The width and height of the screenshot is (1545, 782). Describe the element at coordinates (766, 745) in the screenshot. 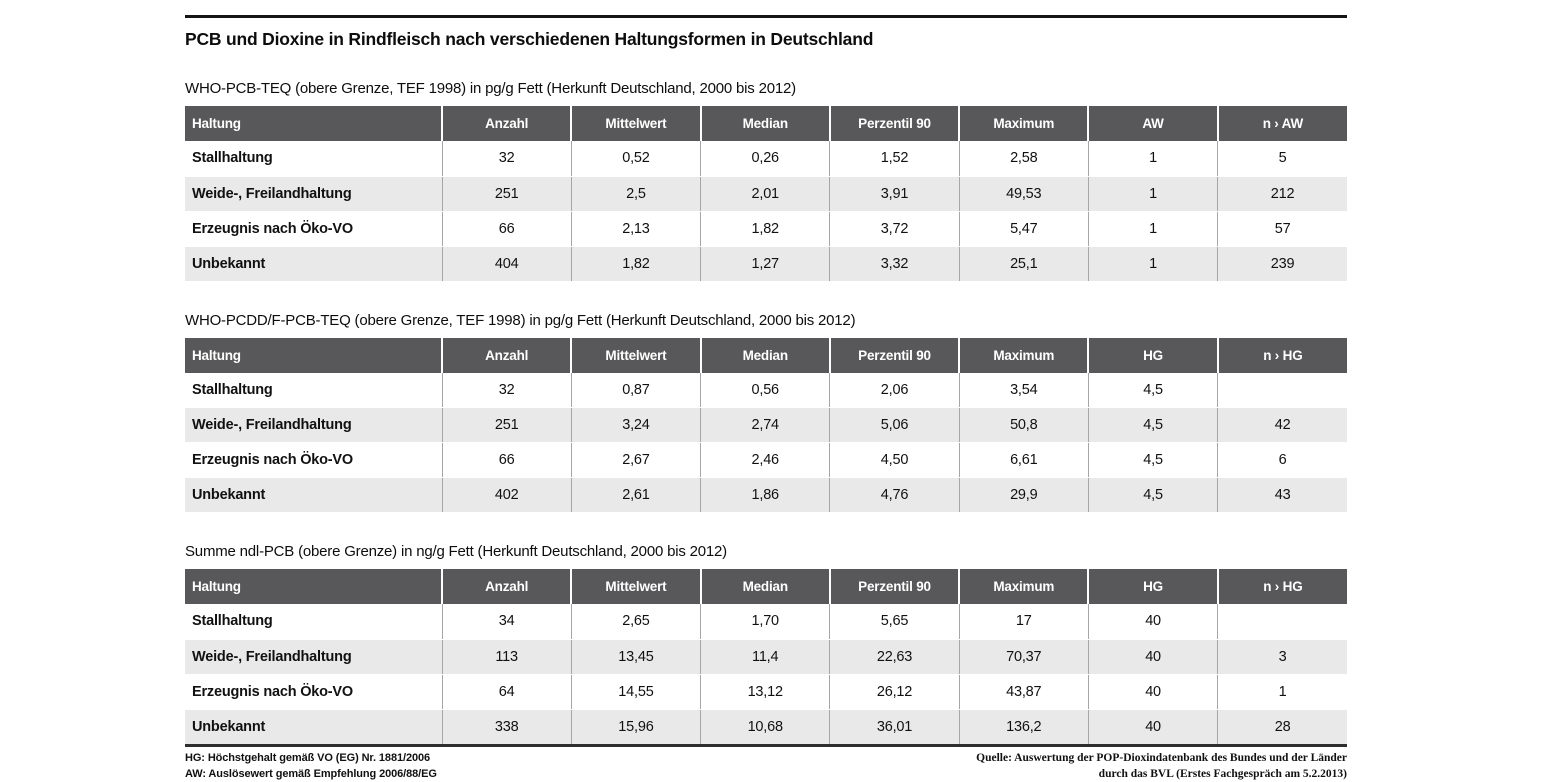

I see `bottom-rule` at that location.